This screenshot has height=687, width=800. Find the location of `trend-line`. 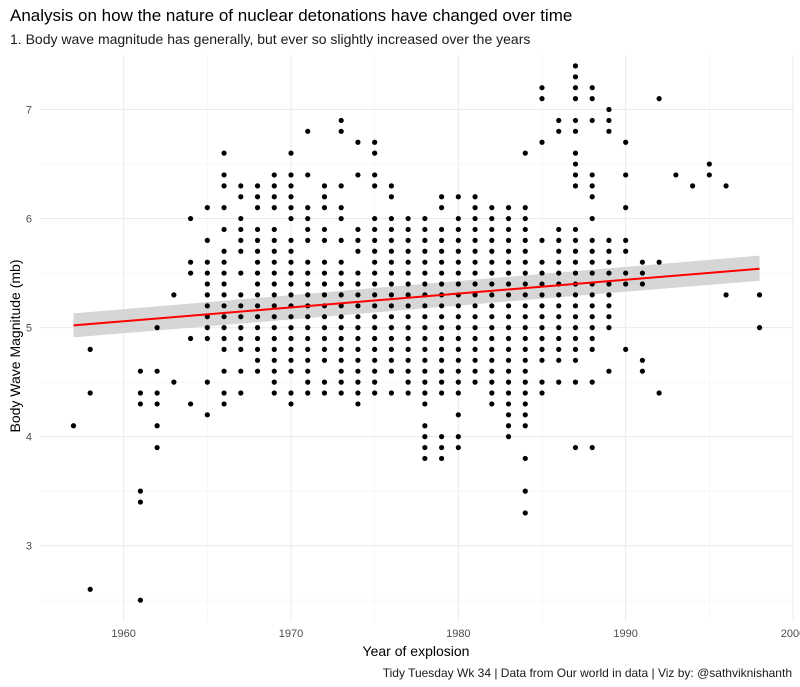

trend-line is located at coordinates (416, 297).